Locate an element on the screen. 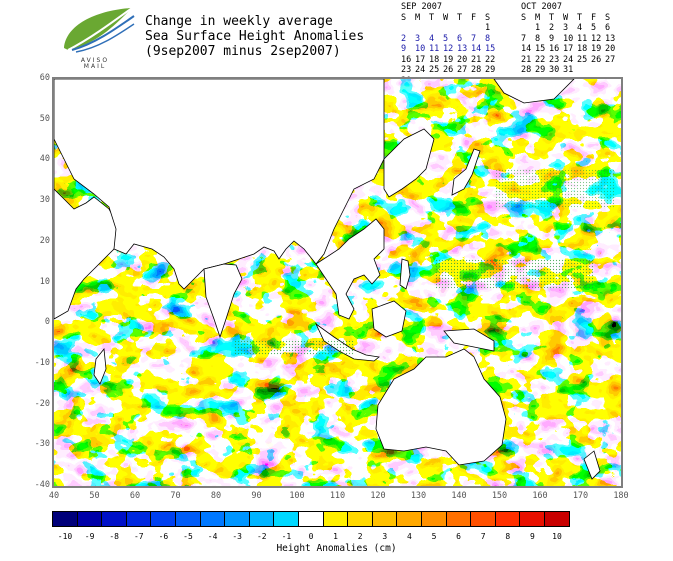 This screenshot has width=673, height=561. weekday-label: W is located at coordinates (446, 17).